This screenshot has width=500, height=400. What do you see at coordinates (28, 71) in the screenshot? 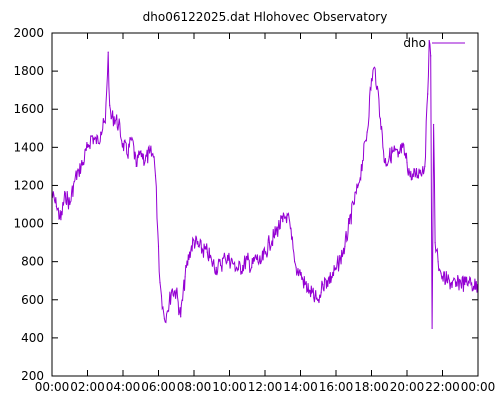
I see `y-tick-label: 1800` at bounding box center [28, 71].